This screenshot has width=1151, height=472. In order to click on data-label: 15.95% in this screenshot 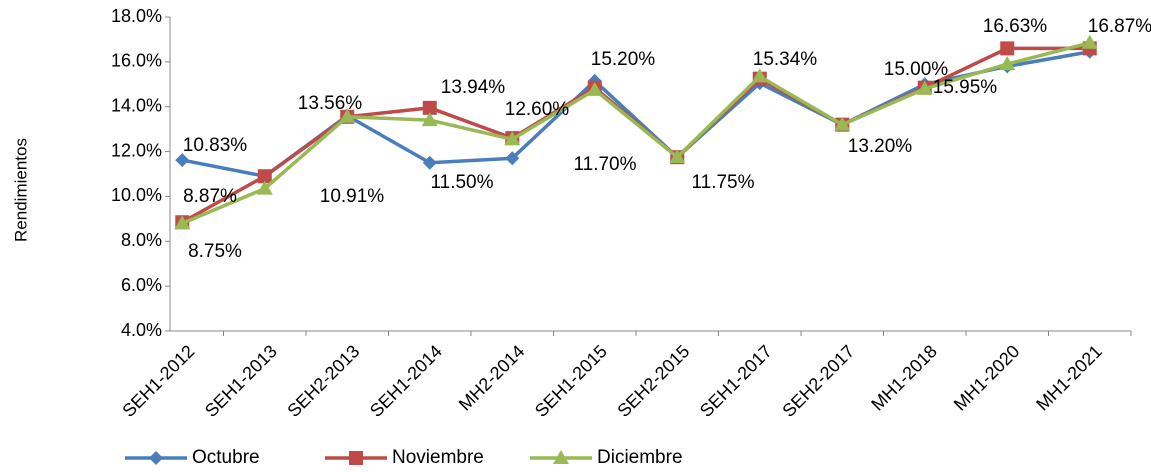, I will do `click(965, 87)`.